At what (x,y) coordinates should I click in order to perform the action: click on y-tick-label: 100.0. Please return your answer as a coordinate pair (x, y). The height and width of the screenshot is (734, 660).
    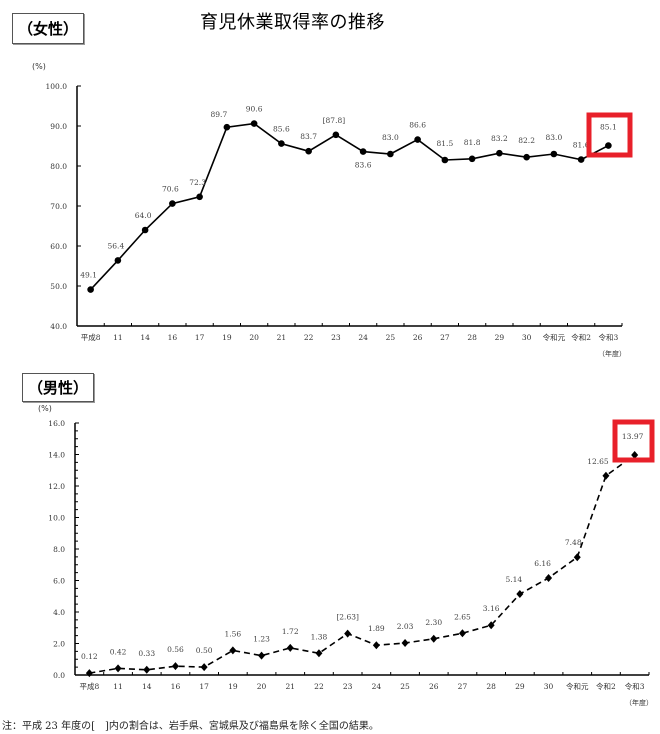
    Looking at the image, I should click on (57, 86).